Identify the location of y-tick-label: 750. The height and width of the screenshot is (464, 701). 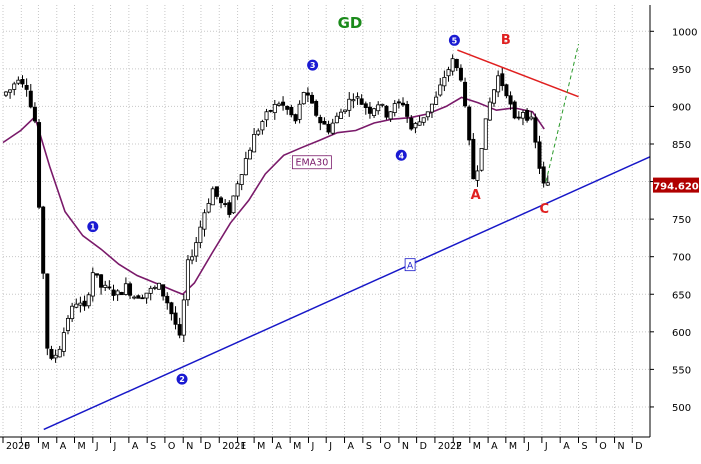
(681, 220).